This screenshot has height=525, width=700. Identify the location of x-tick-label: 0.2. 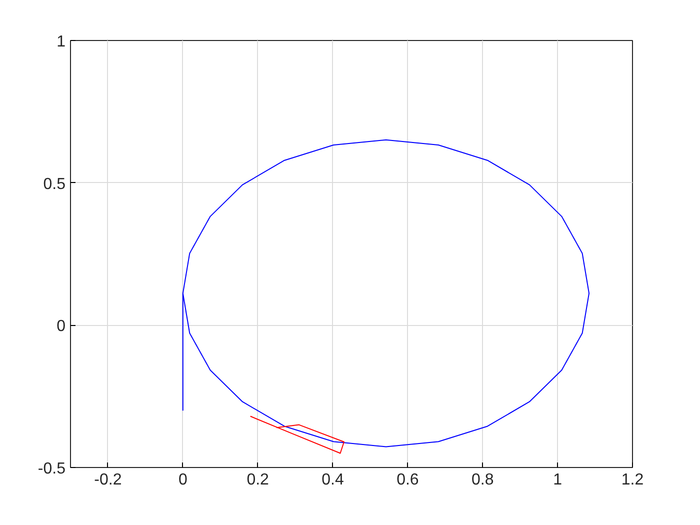
(258, 480).